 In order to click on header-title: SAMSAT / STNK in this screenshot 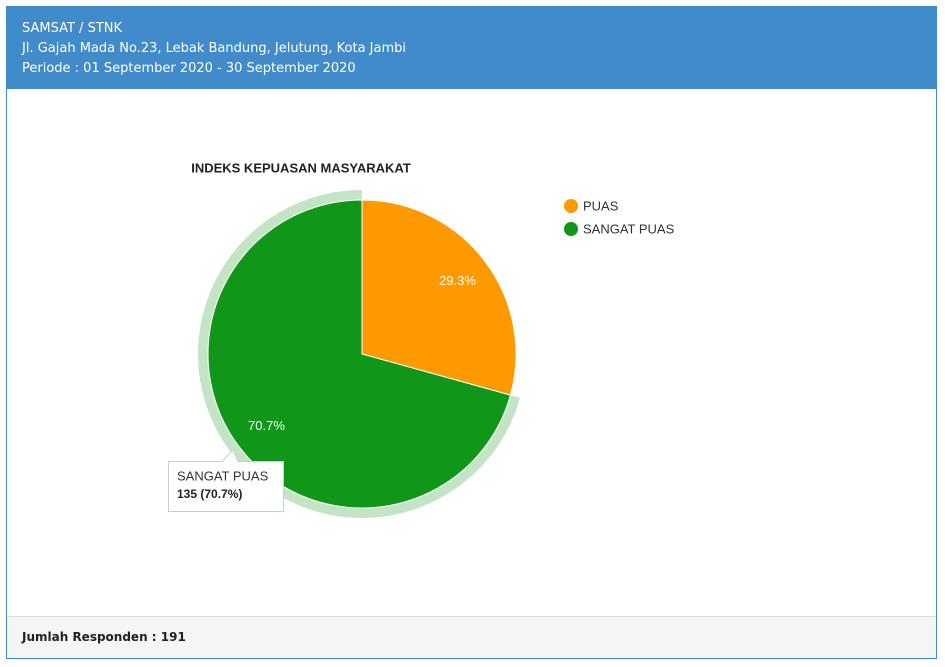, I will do `click(72, 28)`.